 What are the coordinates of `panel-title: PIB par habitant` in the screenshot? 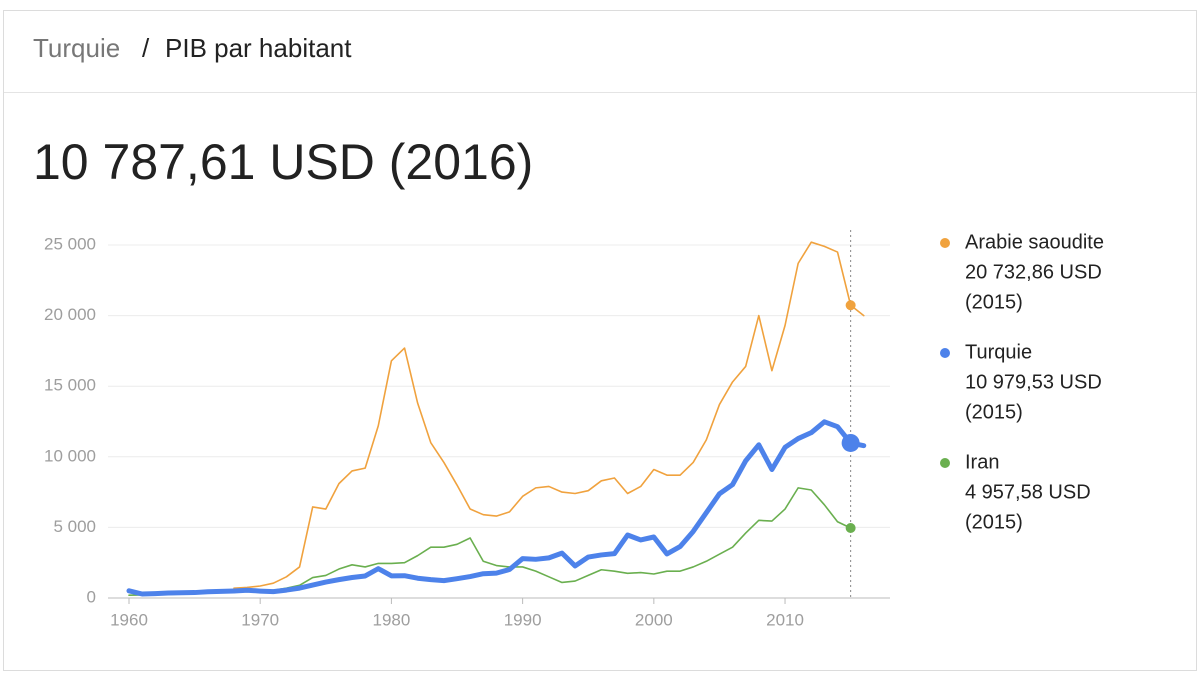 It's located at (258, 48).